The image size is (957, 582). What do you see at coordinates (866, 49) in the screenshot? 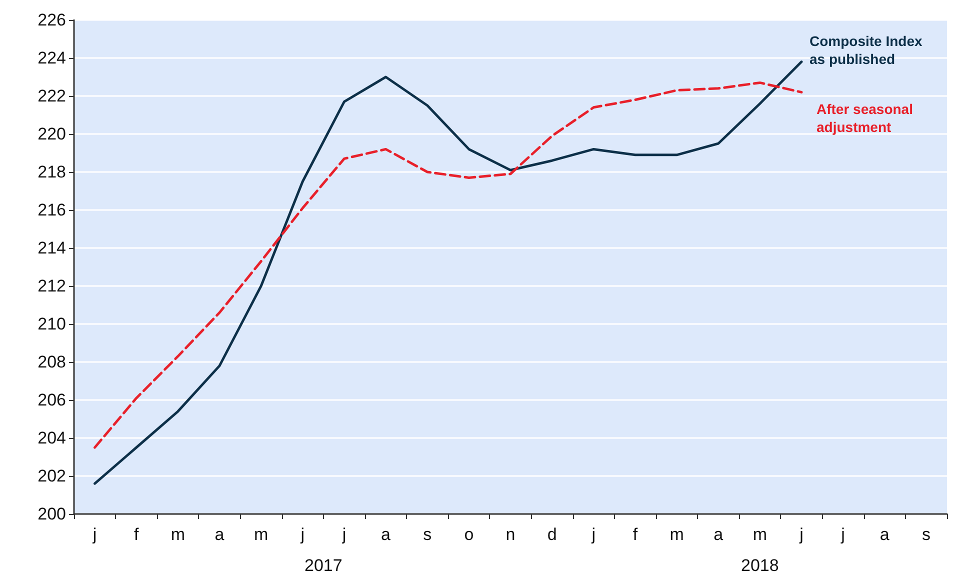
I see `series-label: Composite Index as published` at bounding box center [866, 49].